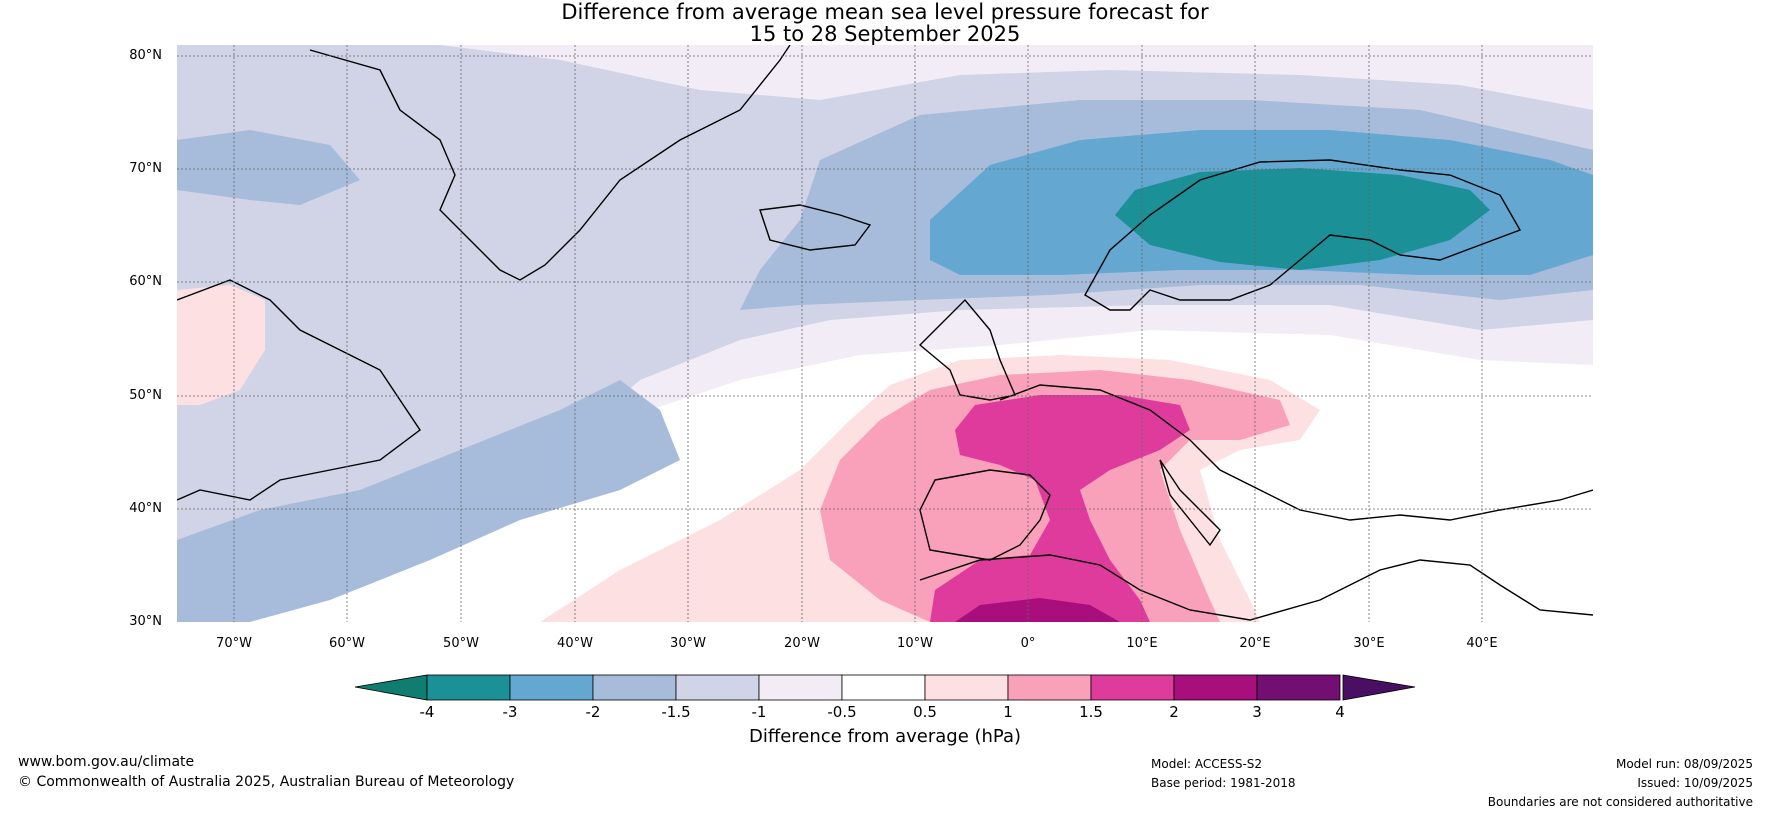 The width and height of the screenshot is (1770, 816). Describe the element at coordinates (427, 712) in the screenshot. I see `colorbar-tick-label: -4` at that location.